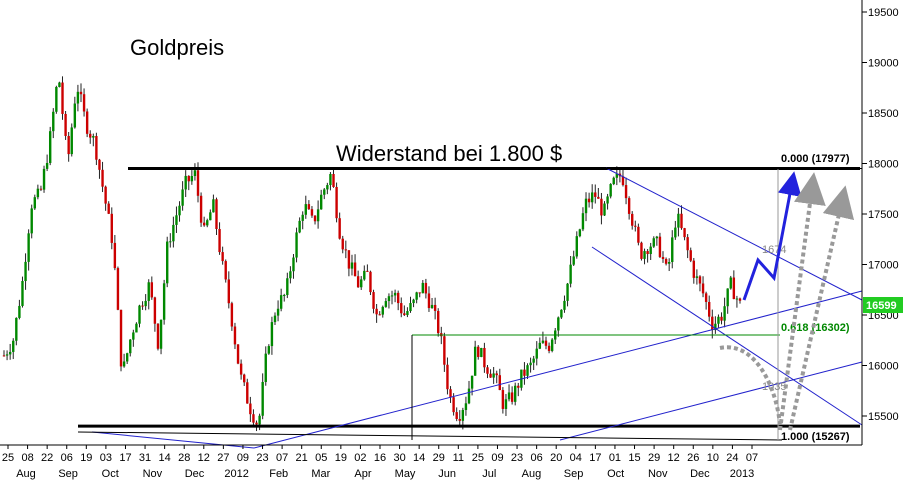 The width and height of the screenshot is (904, 494). Describe the element at coordinates (658, 474) in the screenshot. I see `x-month-label: Nov` at that location.